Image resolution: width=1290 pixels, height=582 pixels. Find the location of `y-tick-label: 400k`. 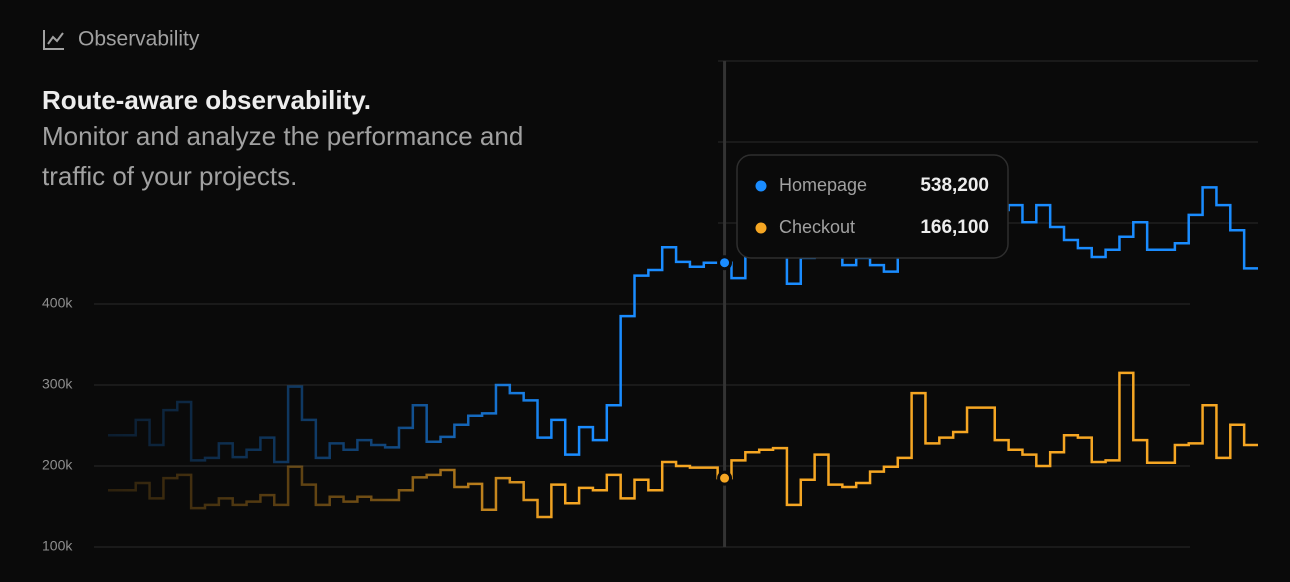

y-tick-label: 400k is located at coordinates (57, 303).